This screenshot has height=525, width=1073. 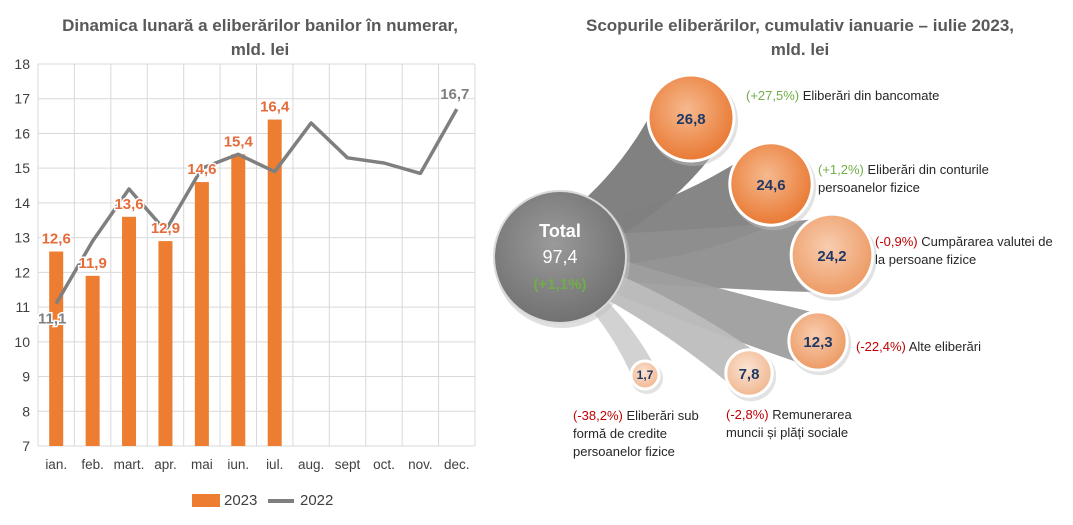 I want to click on bubble-change-label: (-38,2%), so click(x=599, y=415).